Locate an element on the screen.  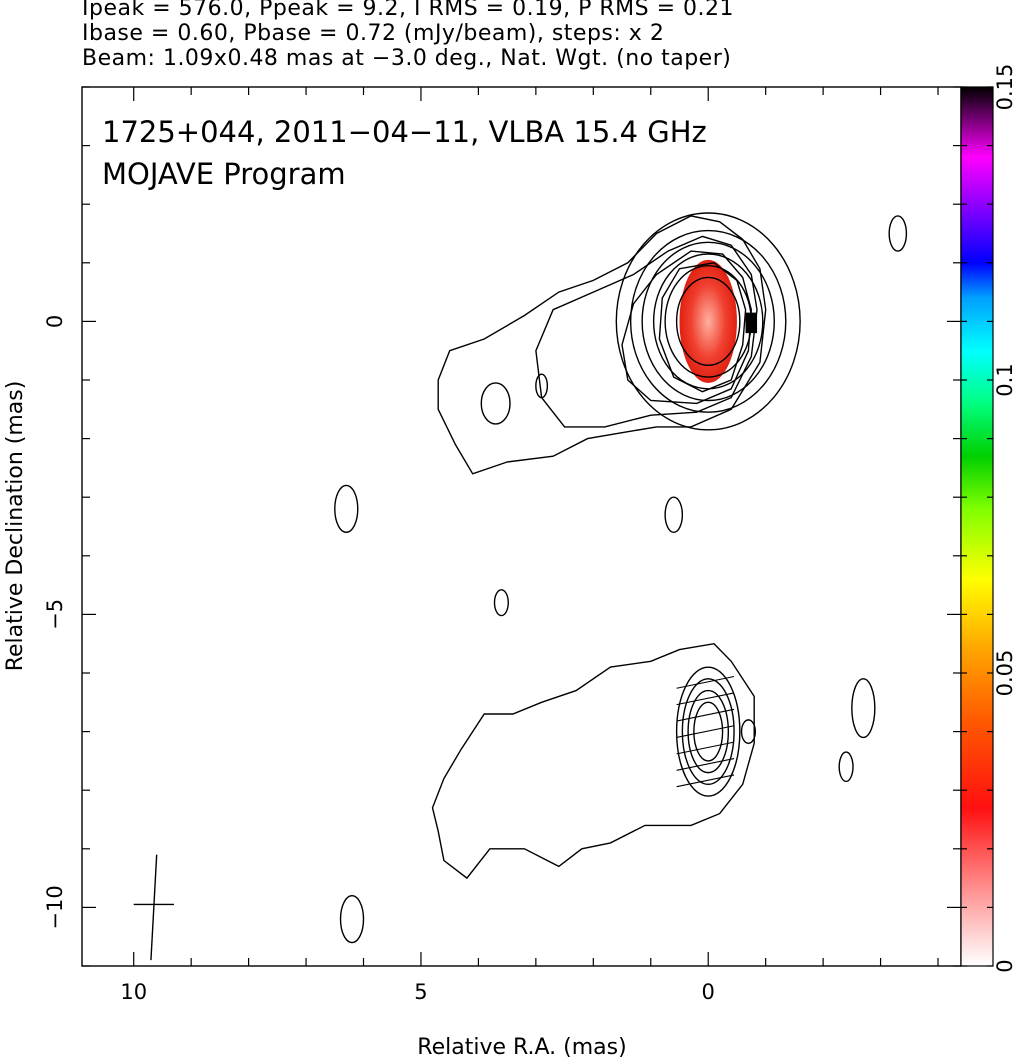
y-tick-label: 0 is located at coordinates (55, 321).